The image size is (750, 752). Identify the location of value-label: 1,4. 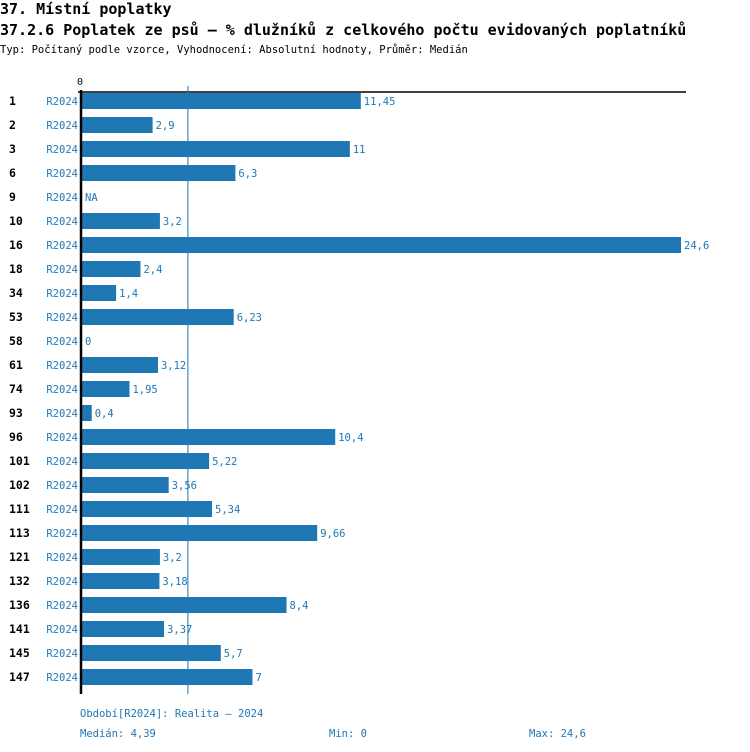
(128, 294).